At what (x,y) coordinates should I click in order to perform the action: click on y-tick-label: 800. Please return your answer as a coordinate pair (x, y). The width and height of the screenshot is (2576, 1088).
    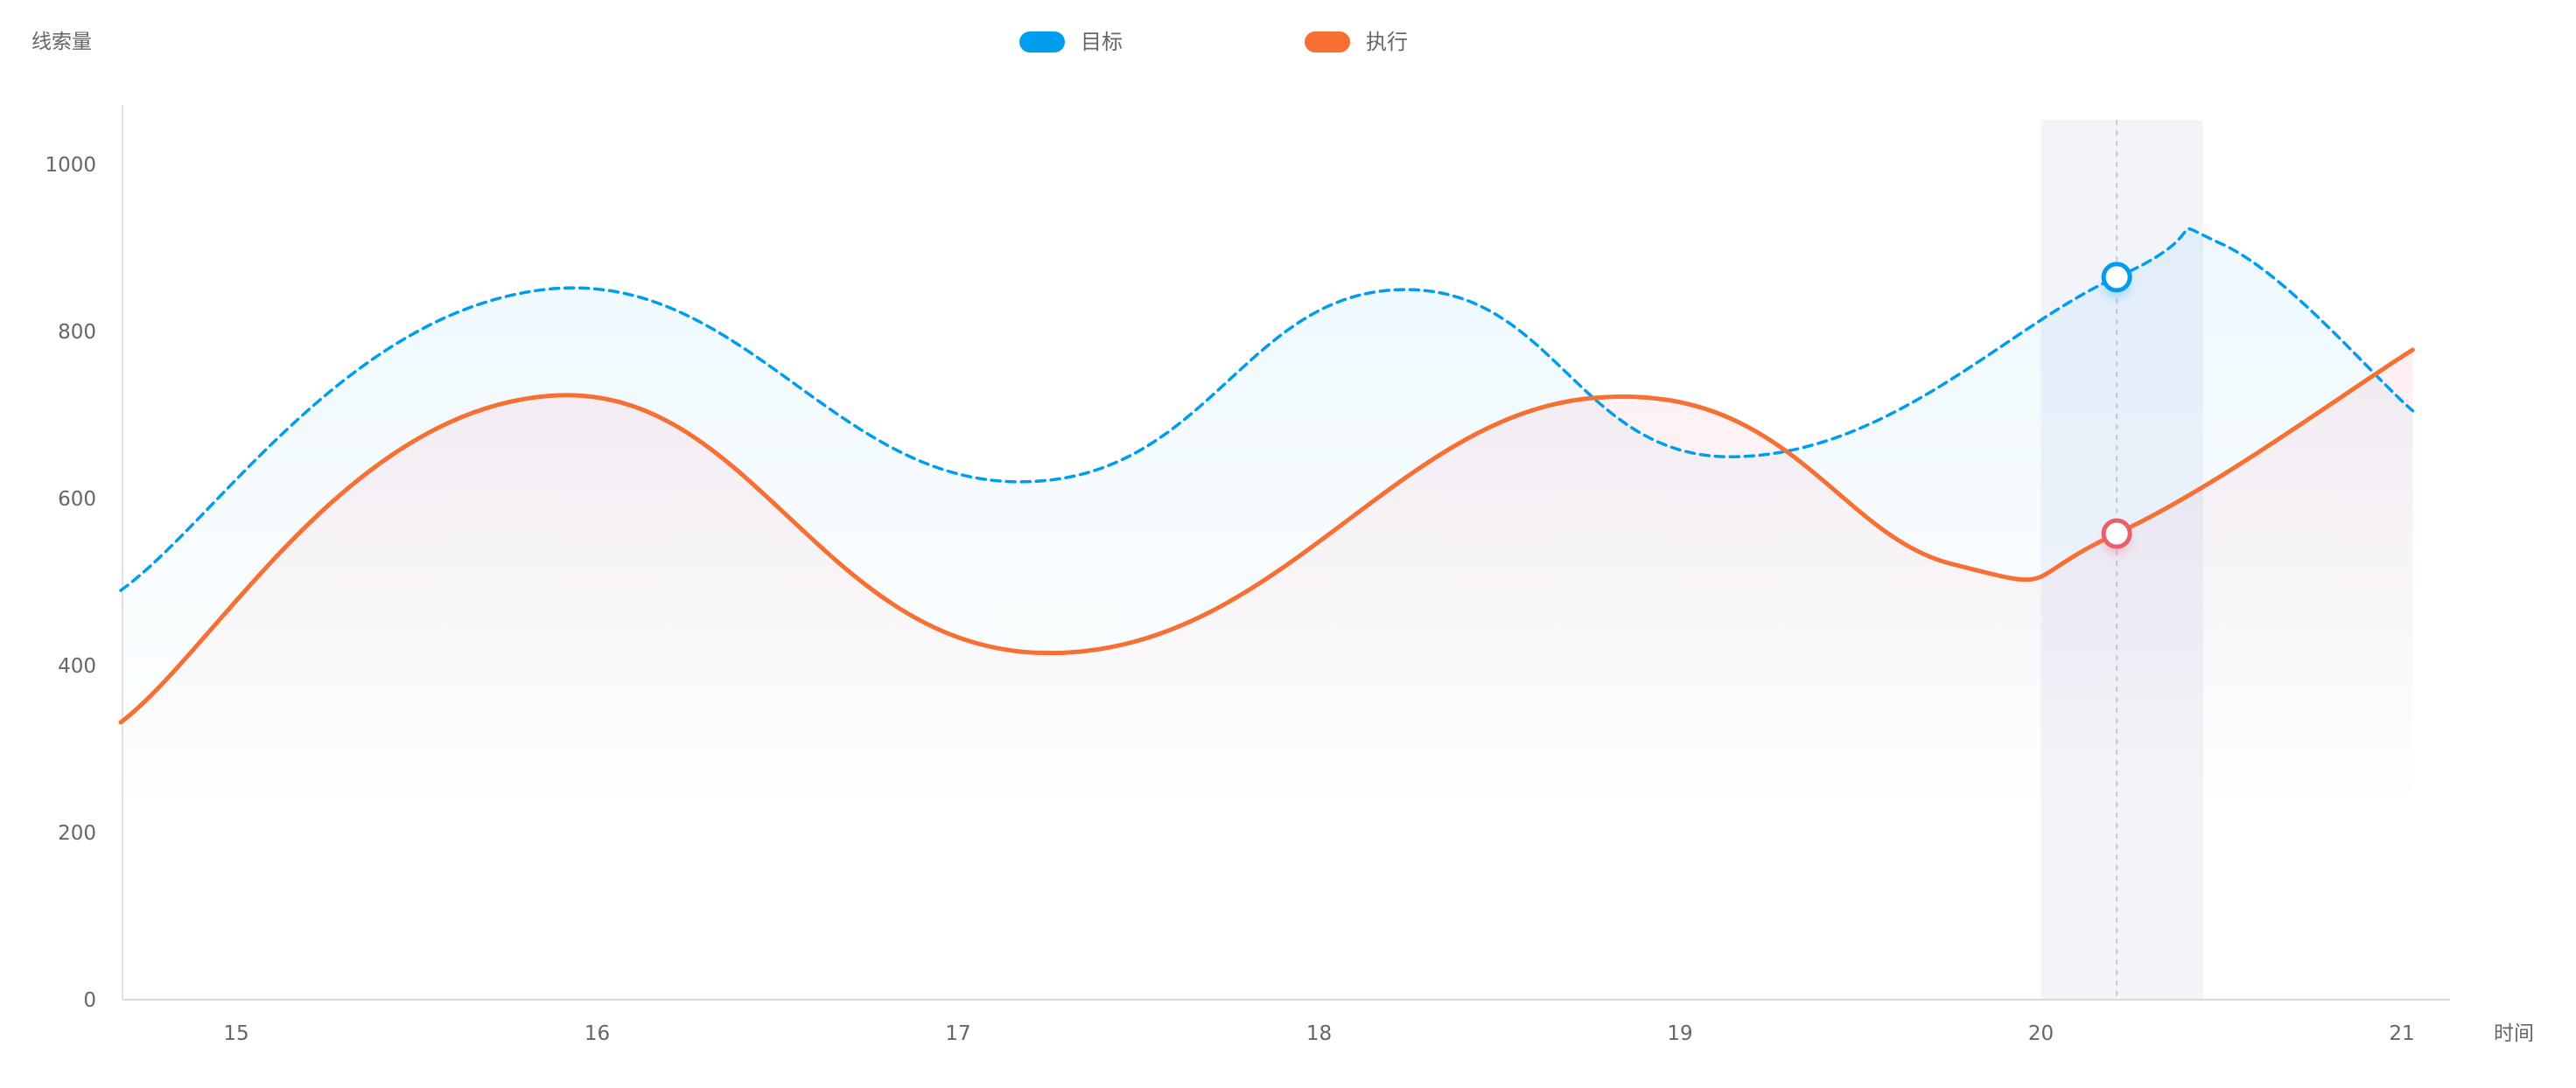
    Looking at the image, I should click on (77, 332).